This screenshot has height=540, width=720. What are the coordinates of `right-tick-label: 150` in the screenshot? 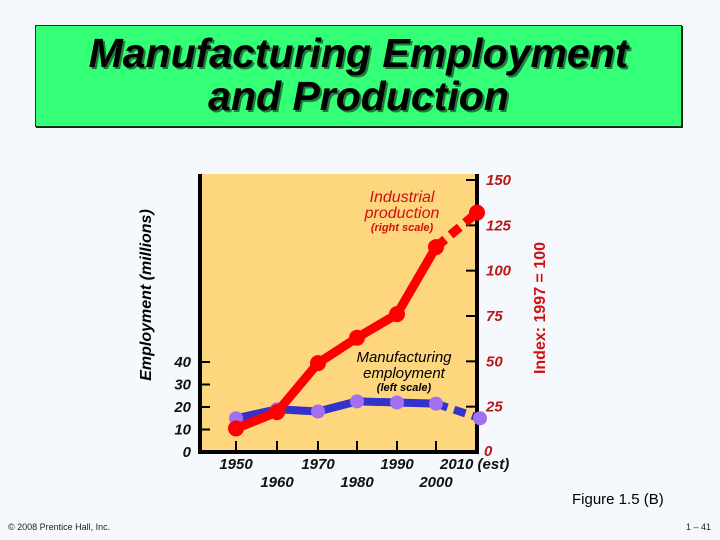 It's located at (499, 180).